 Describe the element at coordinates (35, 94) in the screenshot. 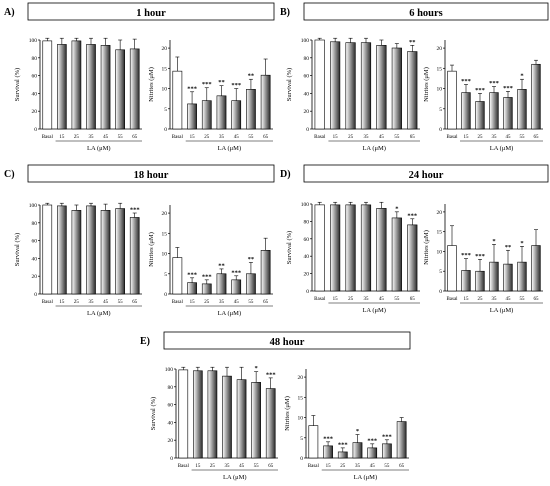

I see `y-tick-label: 40` at that location.